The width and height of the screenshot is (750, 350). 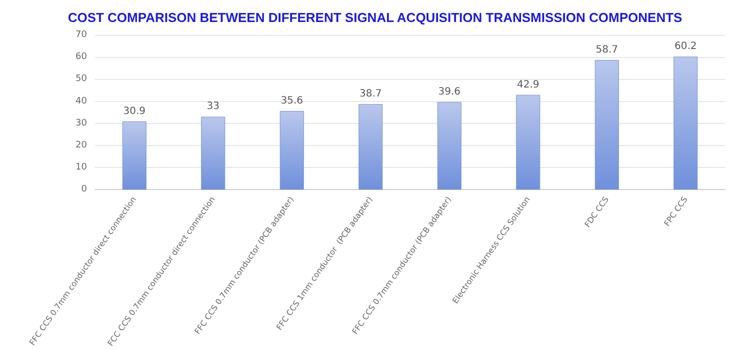 What do you see at coordinates (82, 101) in the screenshot?
I see `y-tick-label: 40` at bounding box center [82, 101].